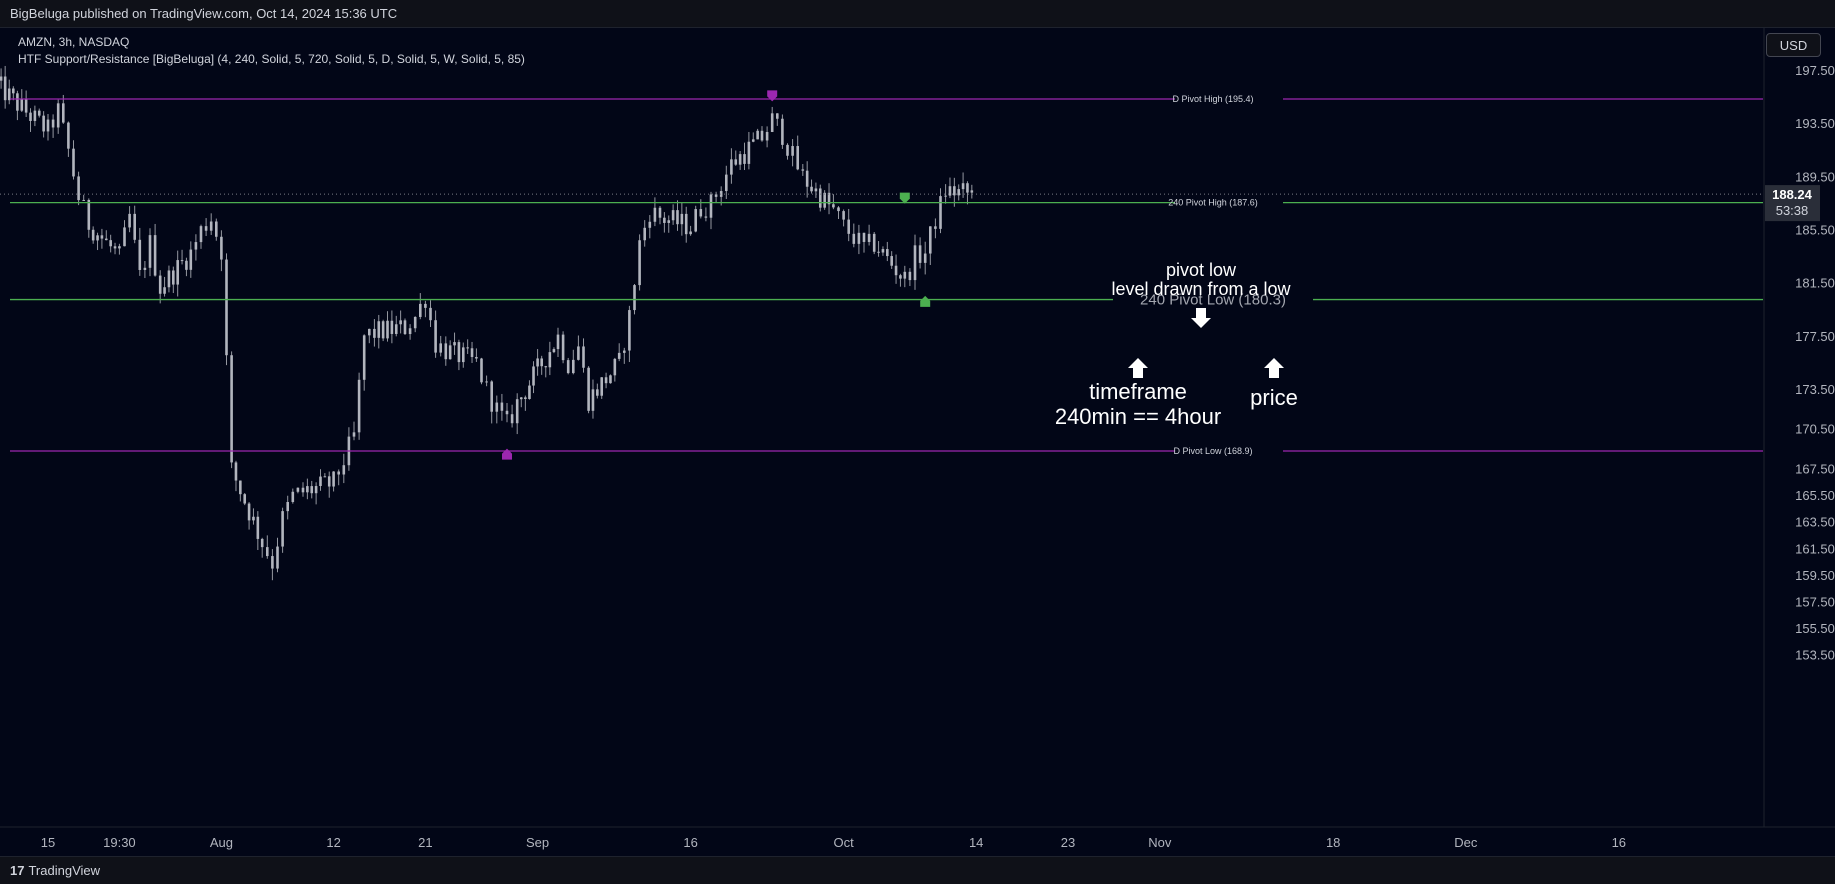 The image size is (1835, 884). What do you see at coordinates (74, 42) in the screenshot?
I see `symbol-legend: AMZN, 3h, NASDAQ` at bounding box center [74, 42].